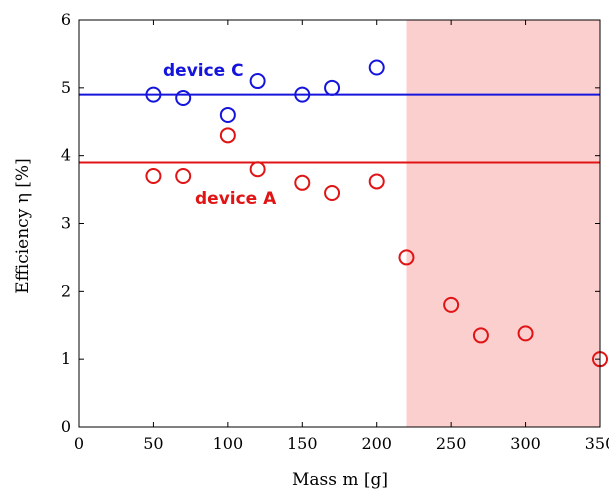  I want to click on x-tick-label-6: 300, so click(525, 443).